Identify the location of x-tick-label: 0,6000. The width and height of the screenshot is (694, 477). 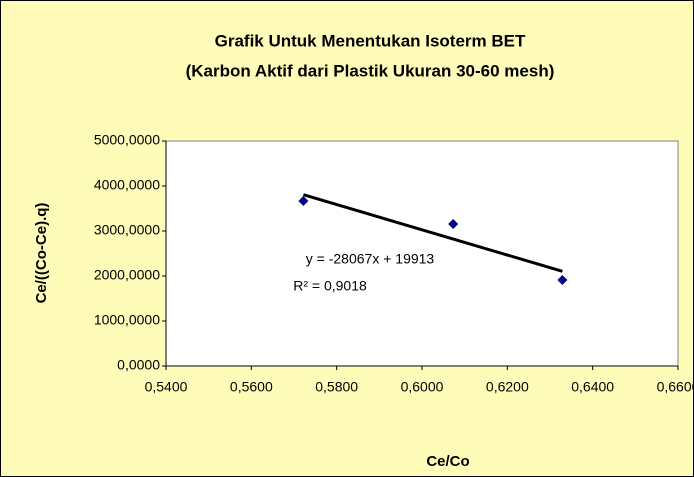
(422, 387).